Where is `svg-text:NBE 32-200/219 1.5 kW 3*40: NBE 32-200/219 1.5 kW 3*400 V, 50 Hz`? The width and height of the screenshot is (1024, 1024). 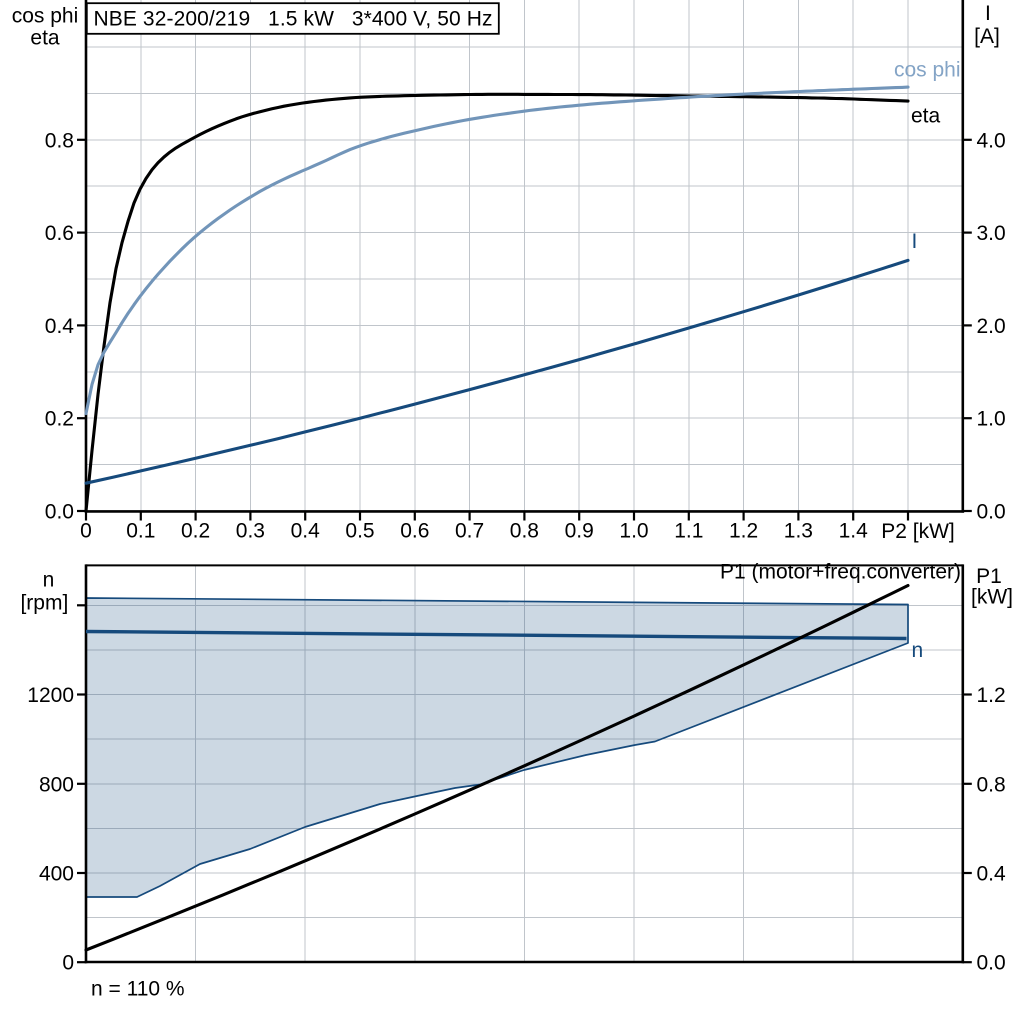 svg-text:NBE 32-200/219 1.5 kW 3*40: NBE 32-200/219 1.5 kW 3*400 V, 50 Hz is located at coordinates (293, 19).